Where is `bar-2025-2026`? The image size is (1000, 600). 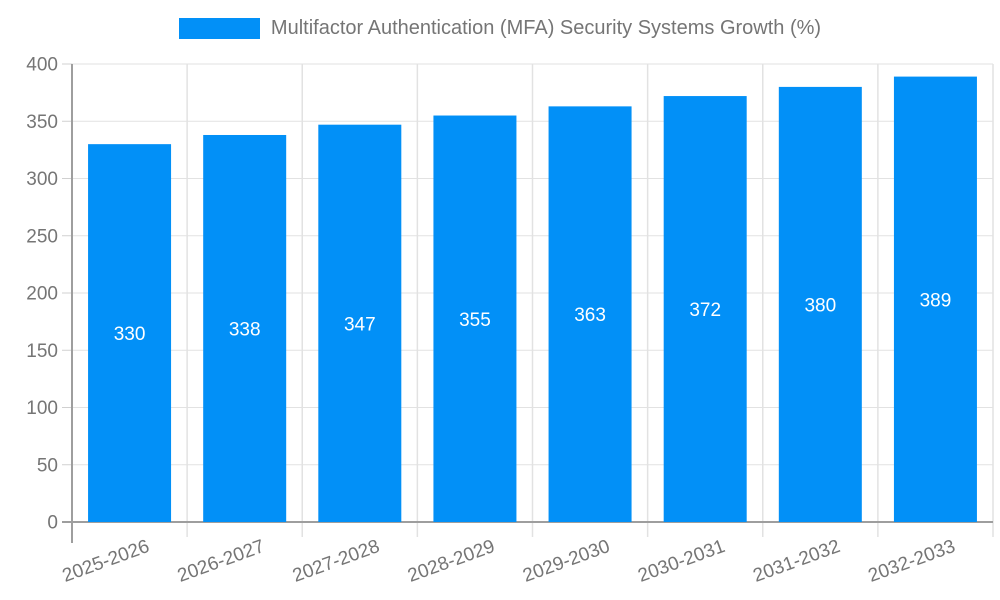
bar-2025-2026 is located at coordinates (130, 333).